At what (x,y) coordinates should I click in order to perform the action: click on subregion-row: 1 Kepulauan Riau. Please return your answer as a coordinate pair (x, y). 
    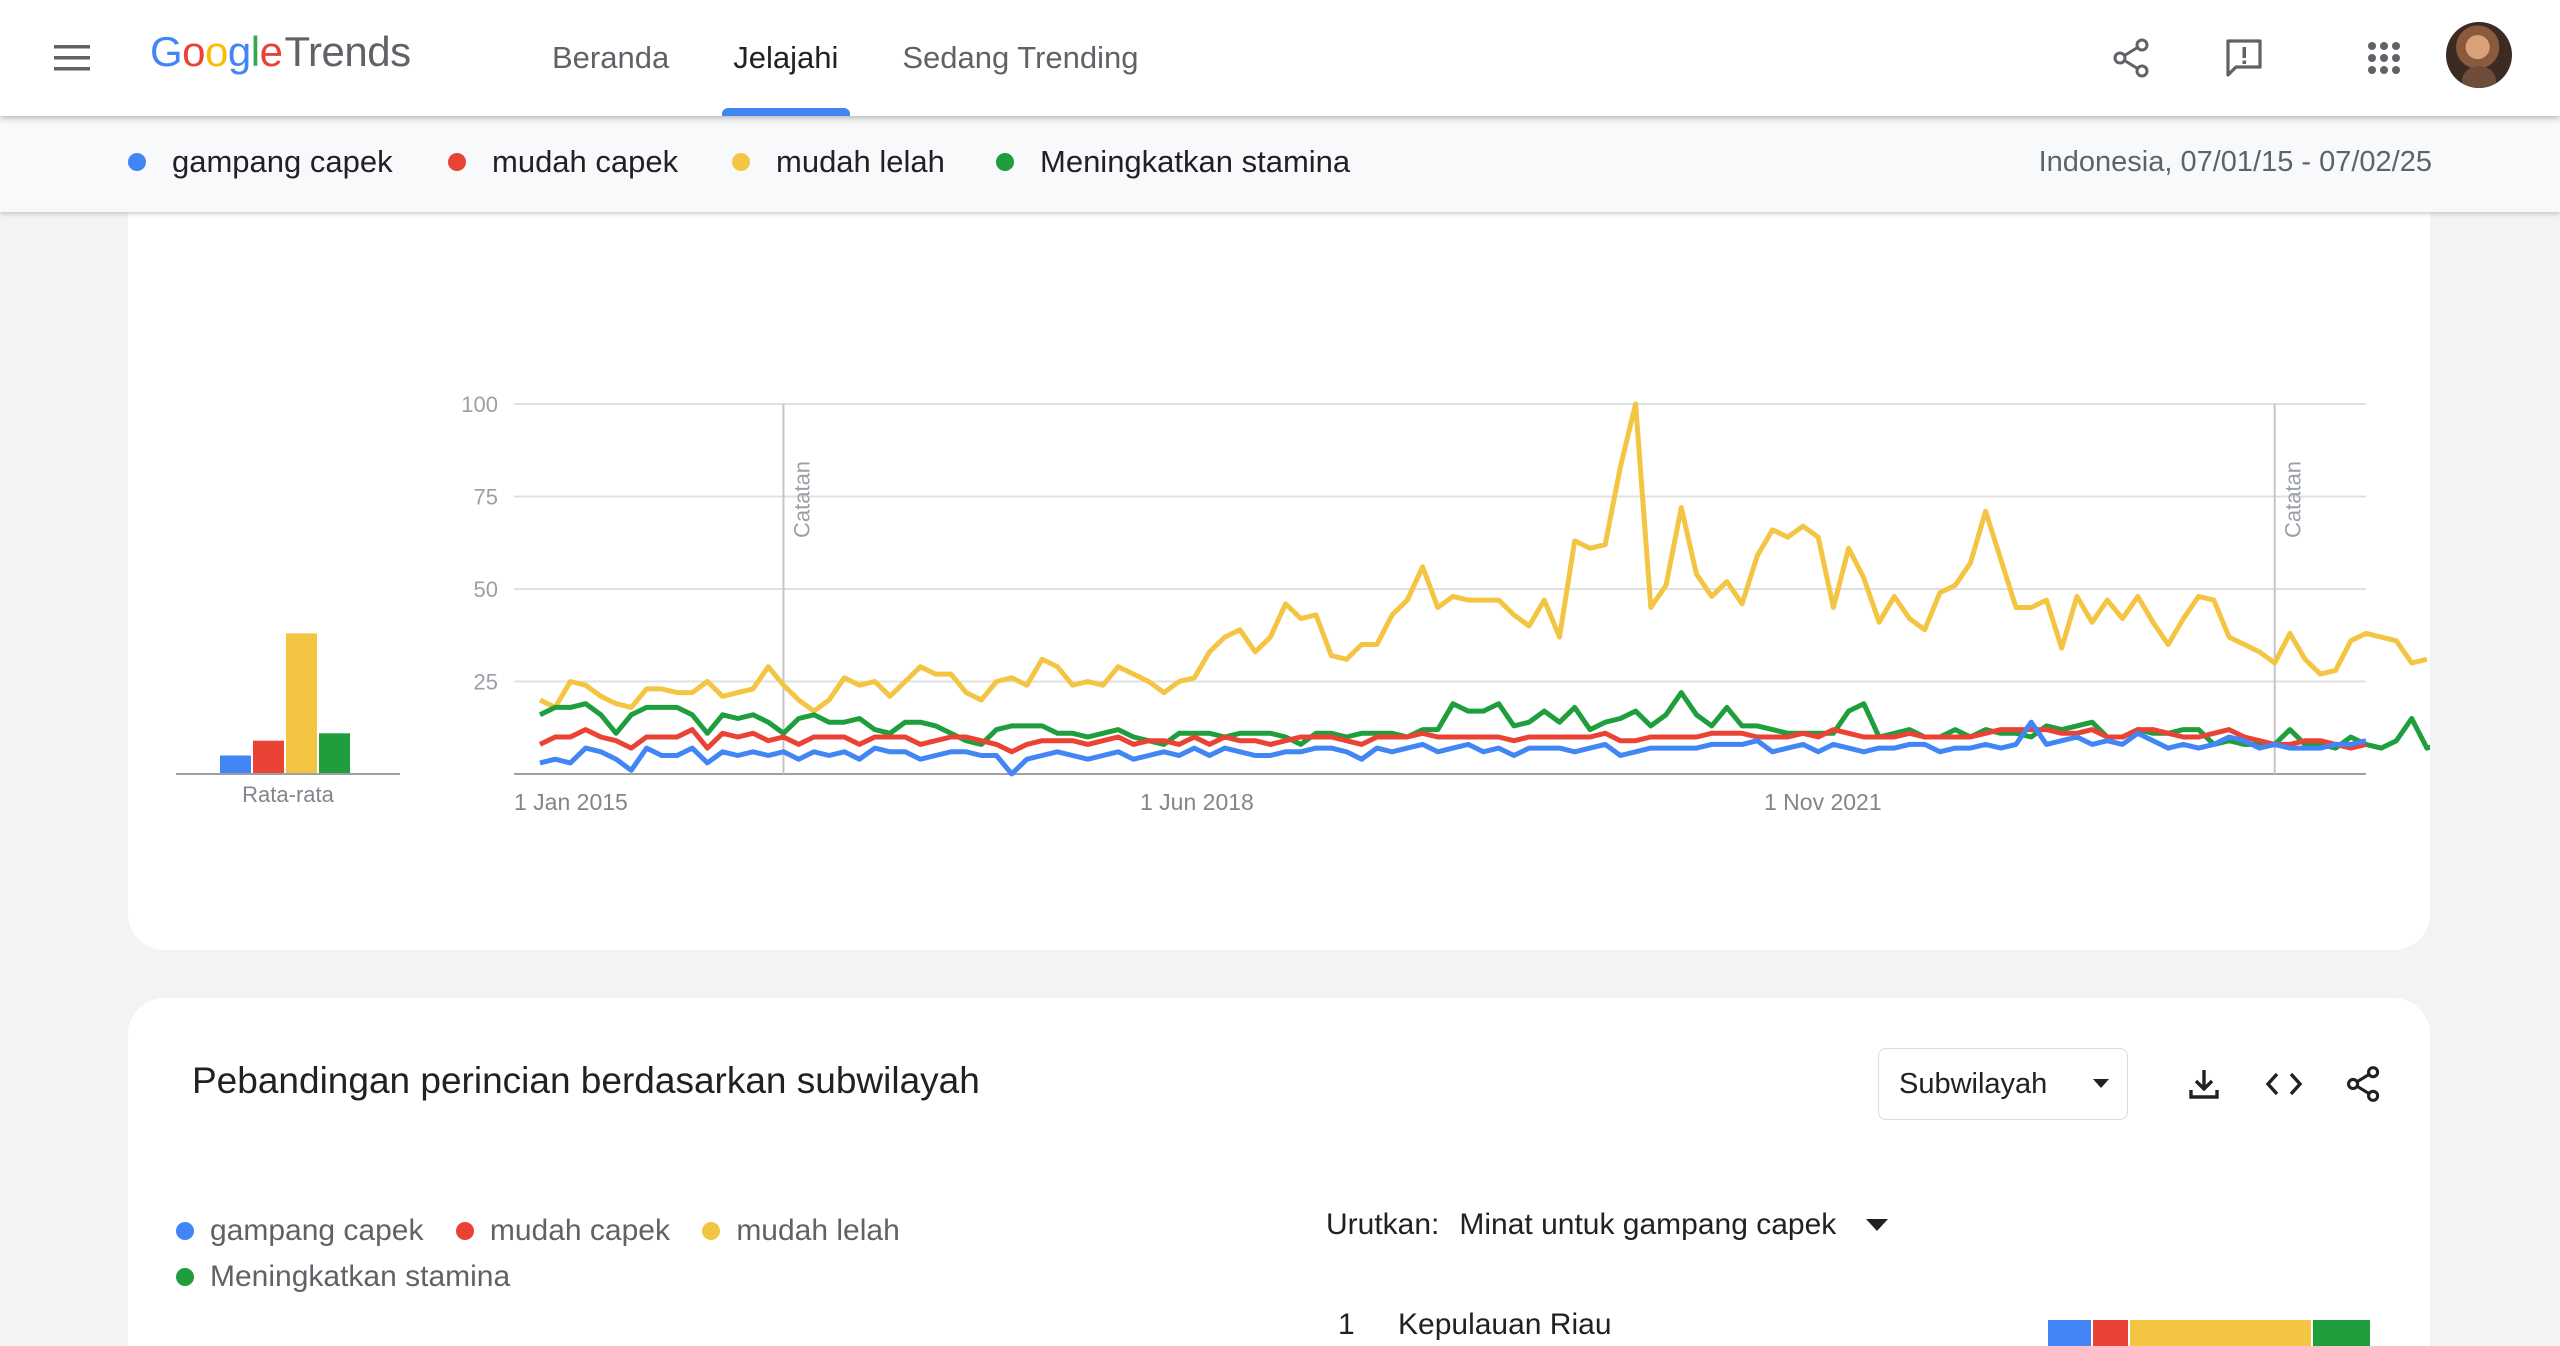
    Looking at the image, I should click on (1475, 1325).